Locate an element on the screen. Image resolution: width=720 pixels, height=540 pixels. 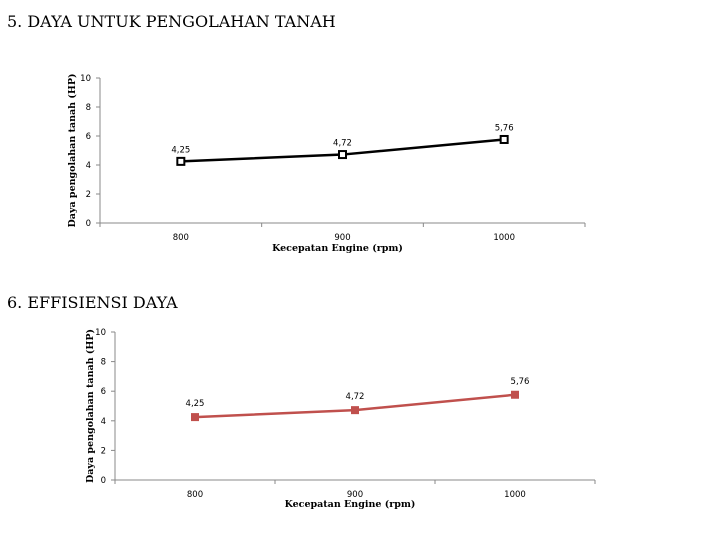
chart1-y-tick-label: 4 is located at coordinates (88, 166).